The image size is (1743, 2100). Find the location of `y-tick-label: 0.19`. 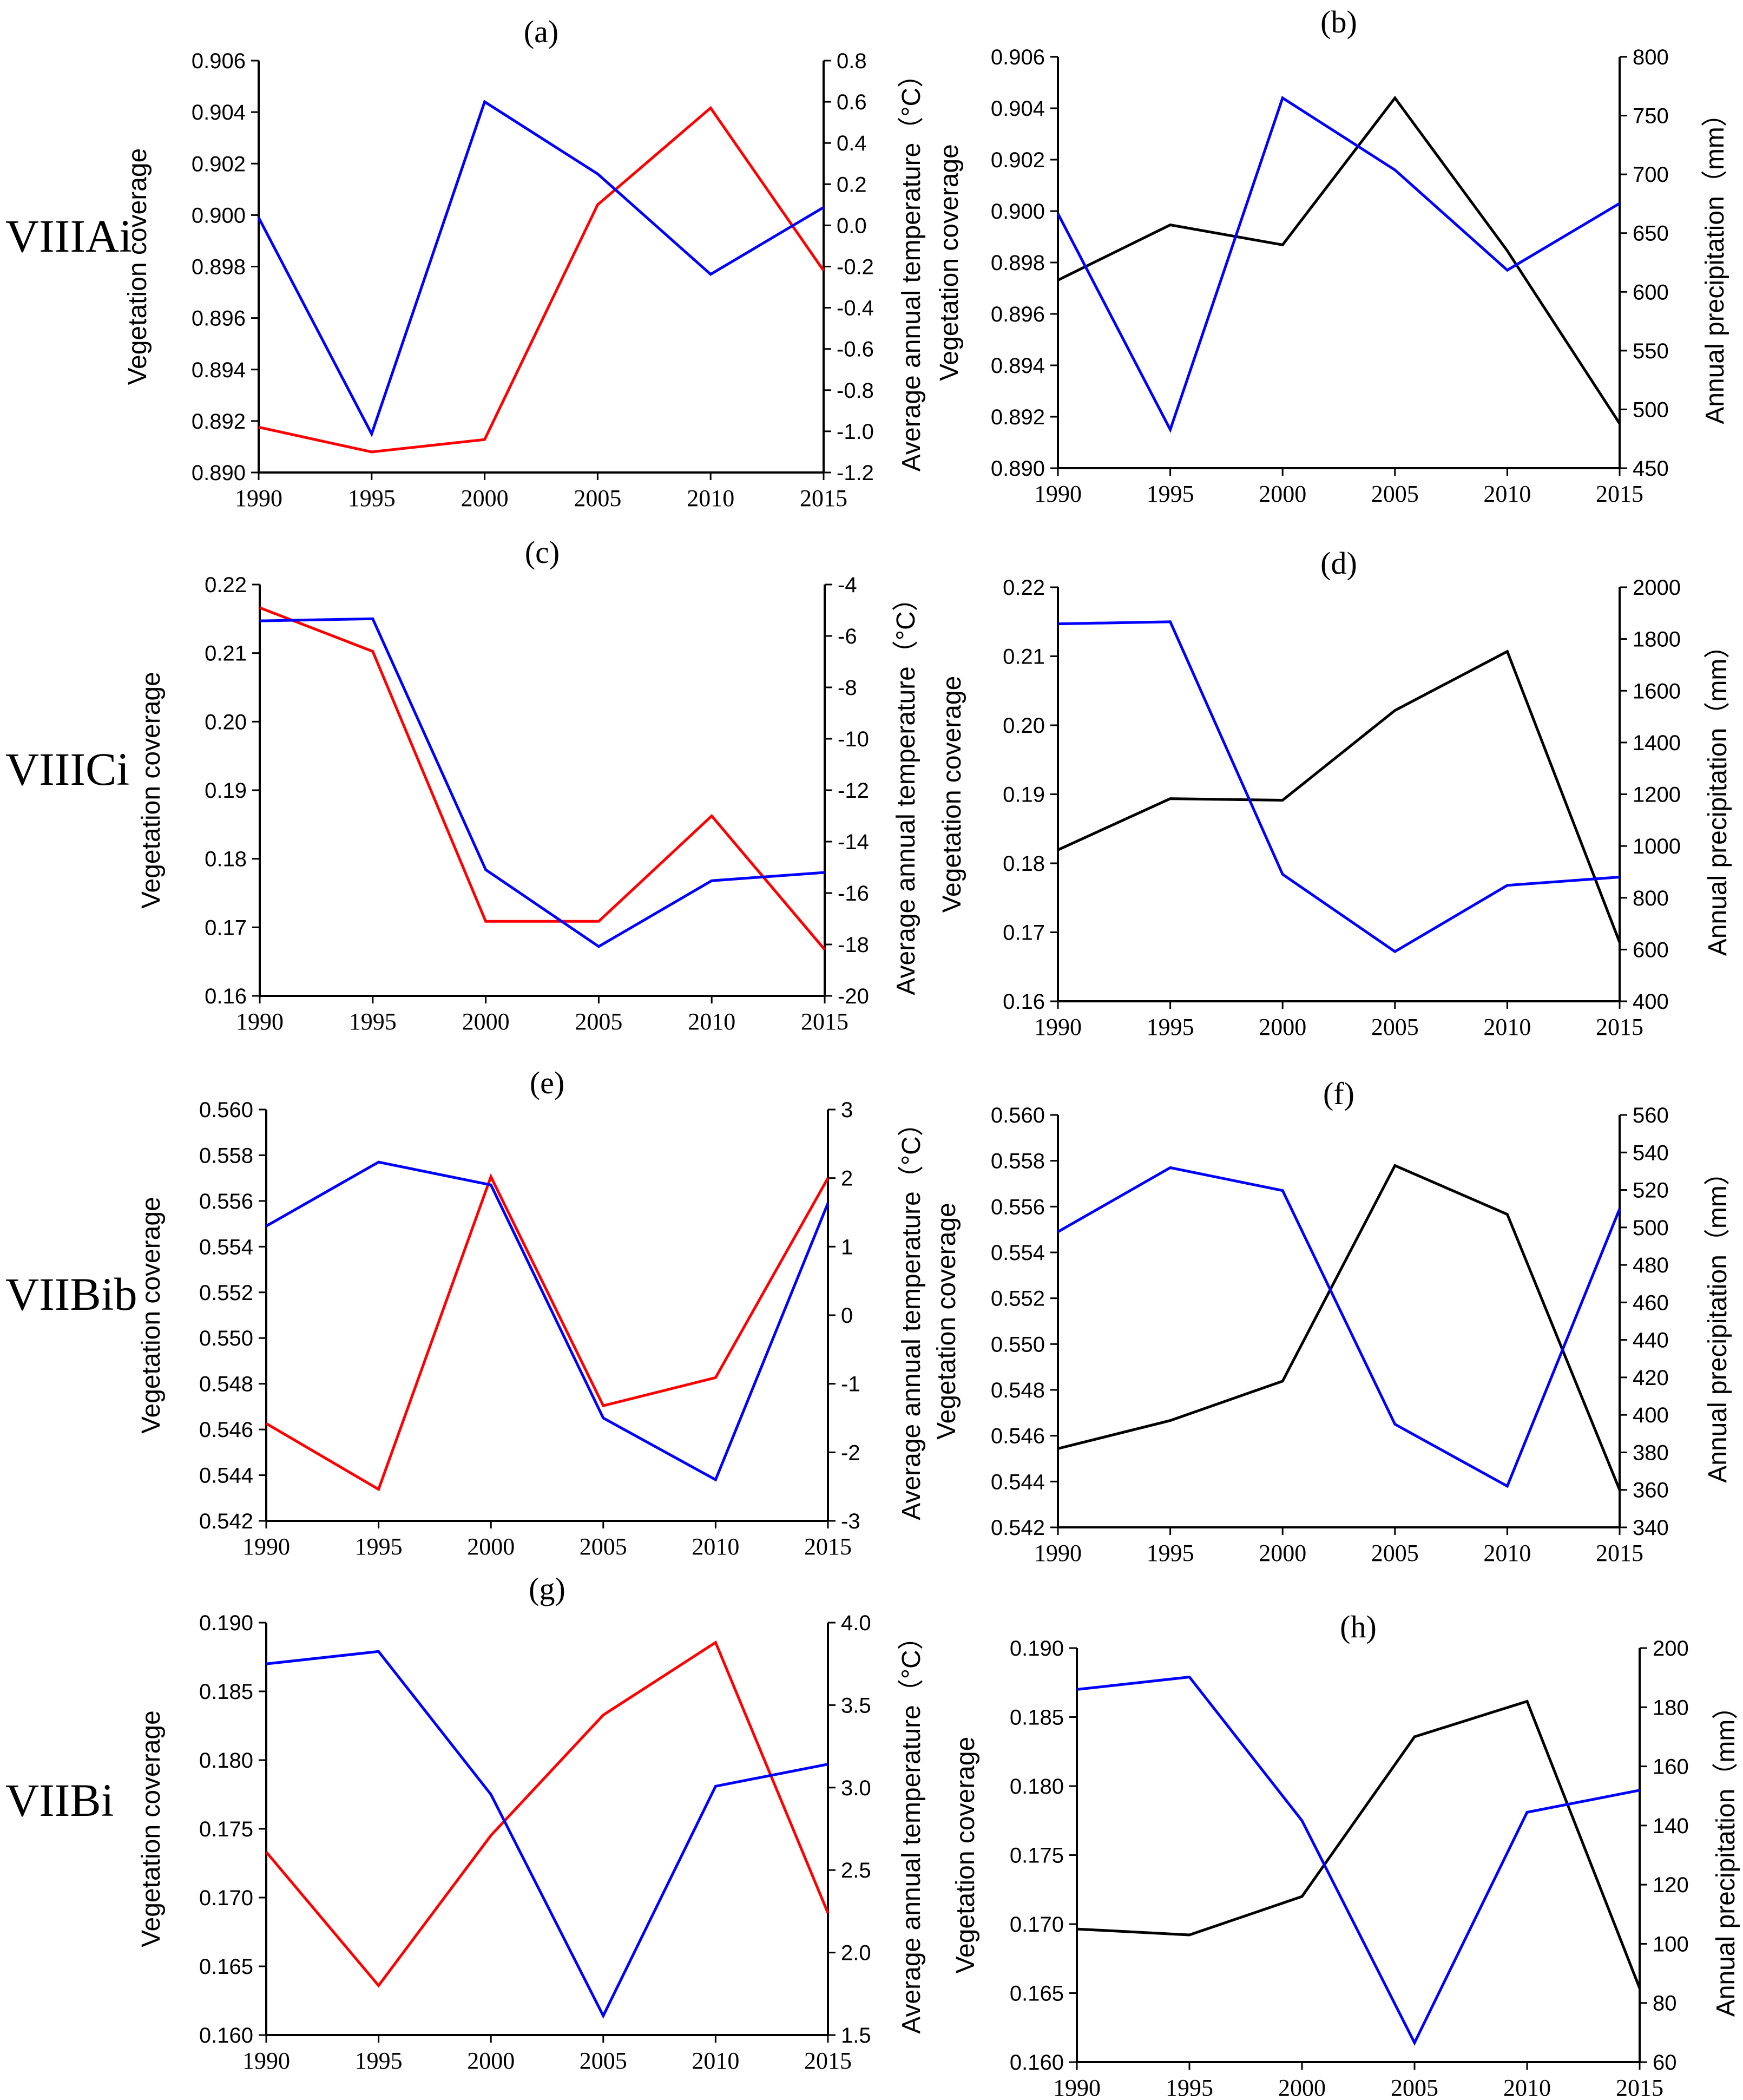

y-tick-label: 0.19 is located at coordinates (1024, 795).